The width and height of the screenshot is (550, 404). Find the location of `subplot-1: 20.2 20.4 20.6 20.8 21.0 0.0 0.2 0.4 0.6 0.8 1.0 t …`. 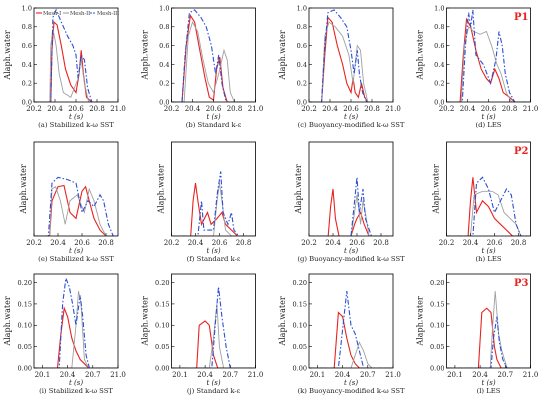

subplot-1: 20.2 20.4 20.6 20.8 21.0 0.0 0.2 0.4 0.6 0.8 1.0 t … is located at coordinates (202, 66).